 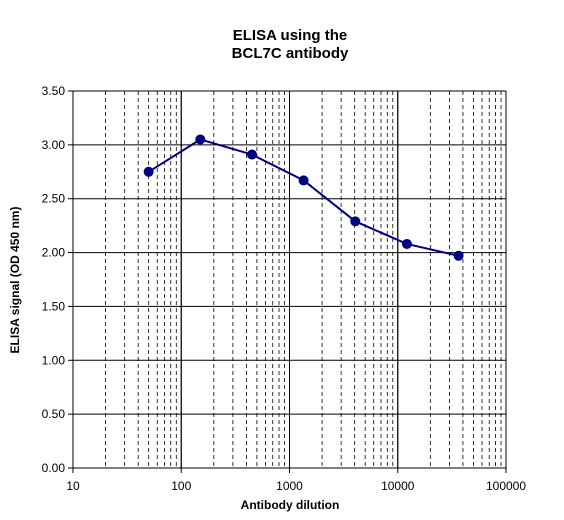 What do you see at coordinates (398, 486) in the screenshot?
I see `x-tick-label: 10000` at bounding box center [398, 486].